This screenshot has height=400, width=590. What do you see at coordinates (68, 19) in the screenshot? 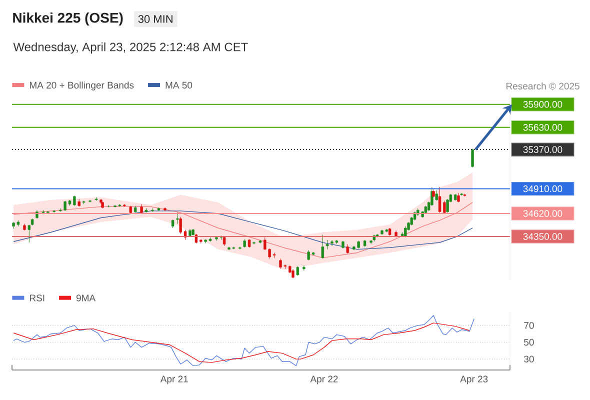
I see `chart-title: Nikkei 225 (OSE)` at bounding box center [68, 19].